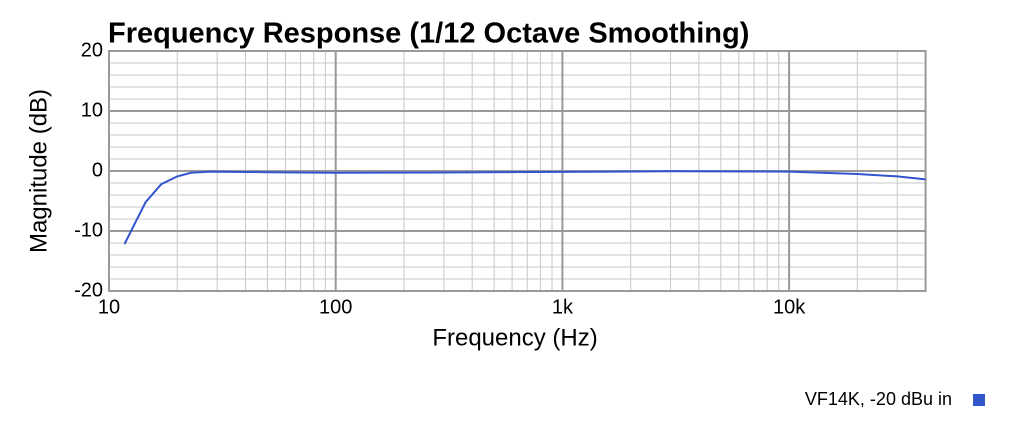 The width and height of the screenshot is (1017, 425). What do you see at coordinates (109, 307) in the screenshot?
I see `x-tick-label: 10` at bounding box center [109, 307].